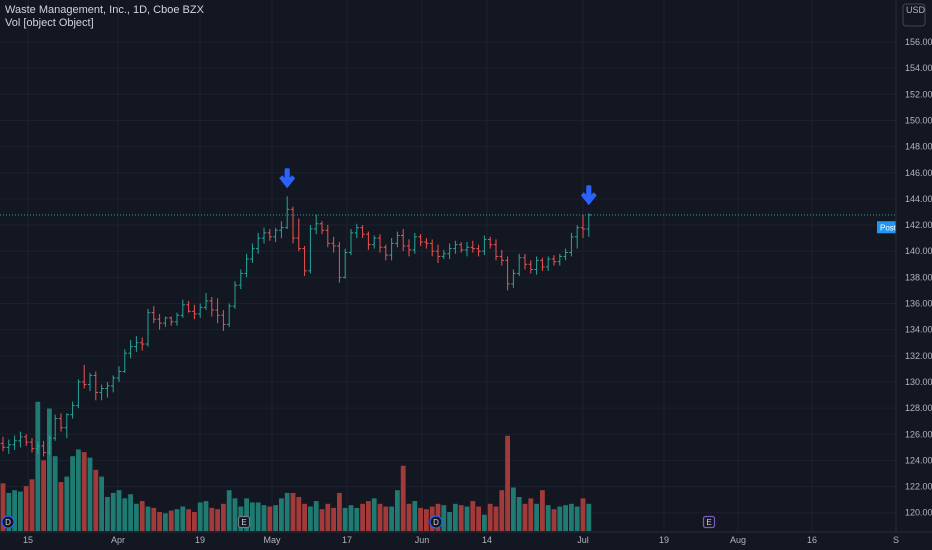  I want to click on volume-legend: Vol [object Object], so click(49, 23).